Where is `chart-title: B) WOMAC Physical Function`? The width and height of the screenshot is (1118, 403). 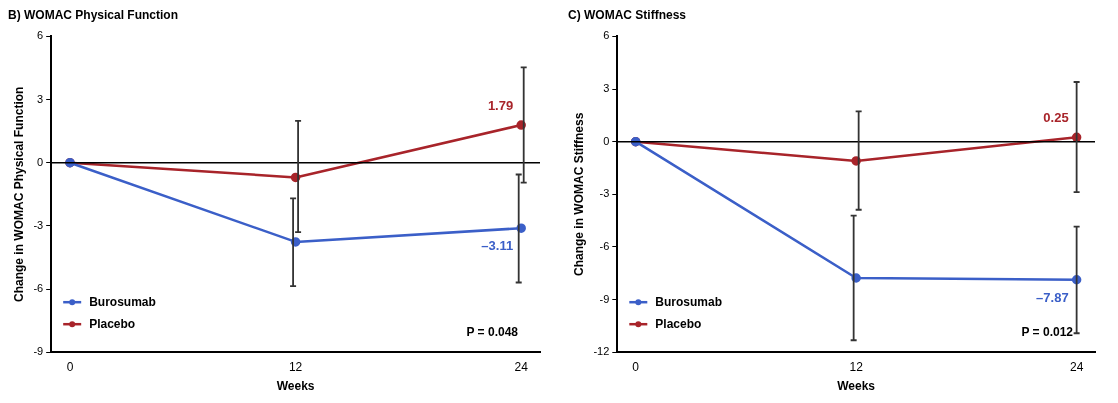 chart-title: B) WOMAC Physical Function is located at coordinates (93, 14).